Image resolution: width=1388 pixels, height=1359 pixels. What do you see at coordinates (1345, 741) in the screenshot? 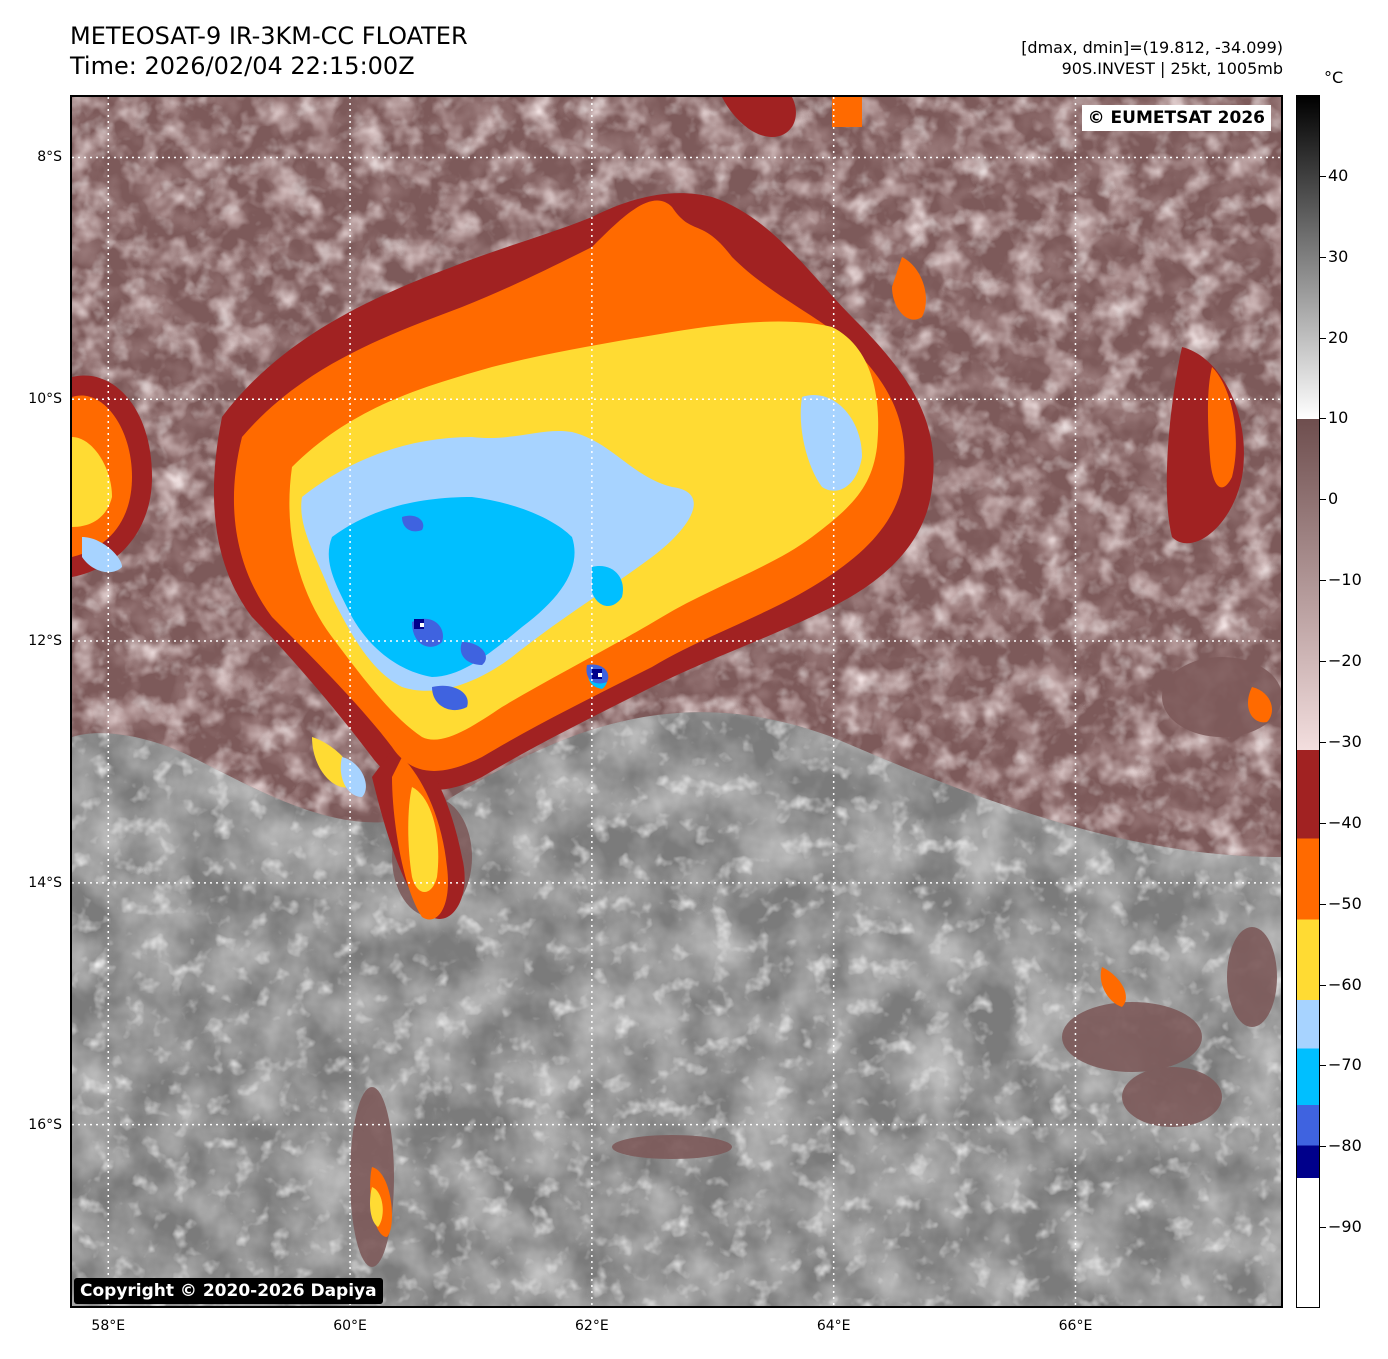
I see `colorbar-tick-label: −30` at bounding box center [1345, 741].